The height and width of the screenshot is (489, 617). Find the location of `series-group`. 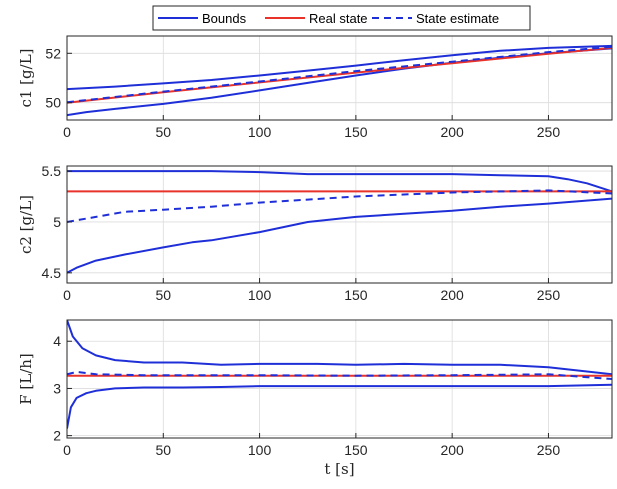

series-group is located at coordinates (339, 80).